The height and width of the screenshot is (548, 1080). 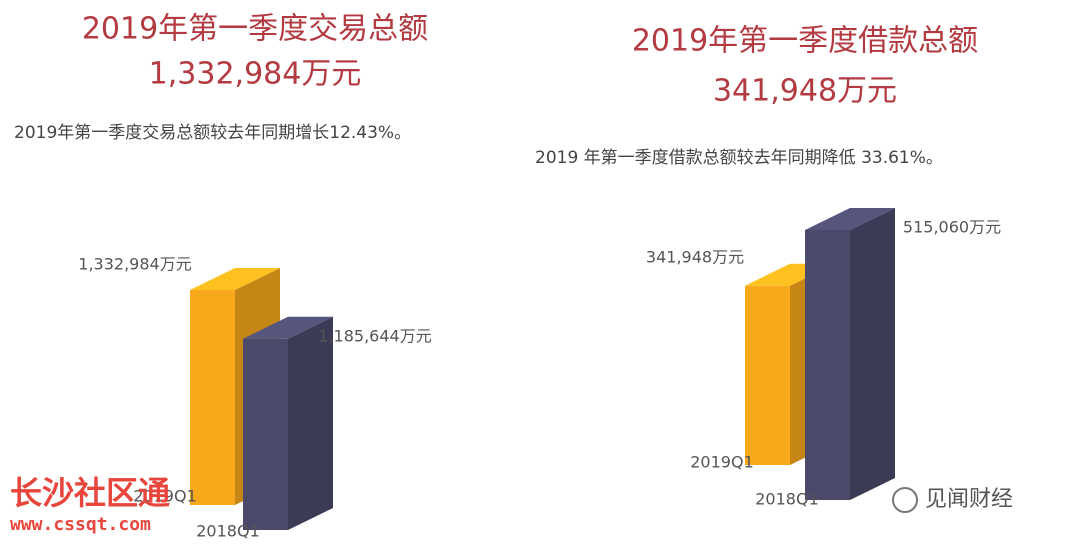 What do you see at coordinates (255, 29) in the screenshot?
I see `chart-title: 2019年第一季度交易总额` at bounding box center [255, 29].